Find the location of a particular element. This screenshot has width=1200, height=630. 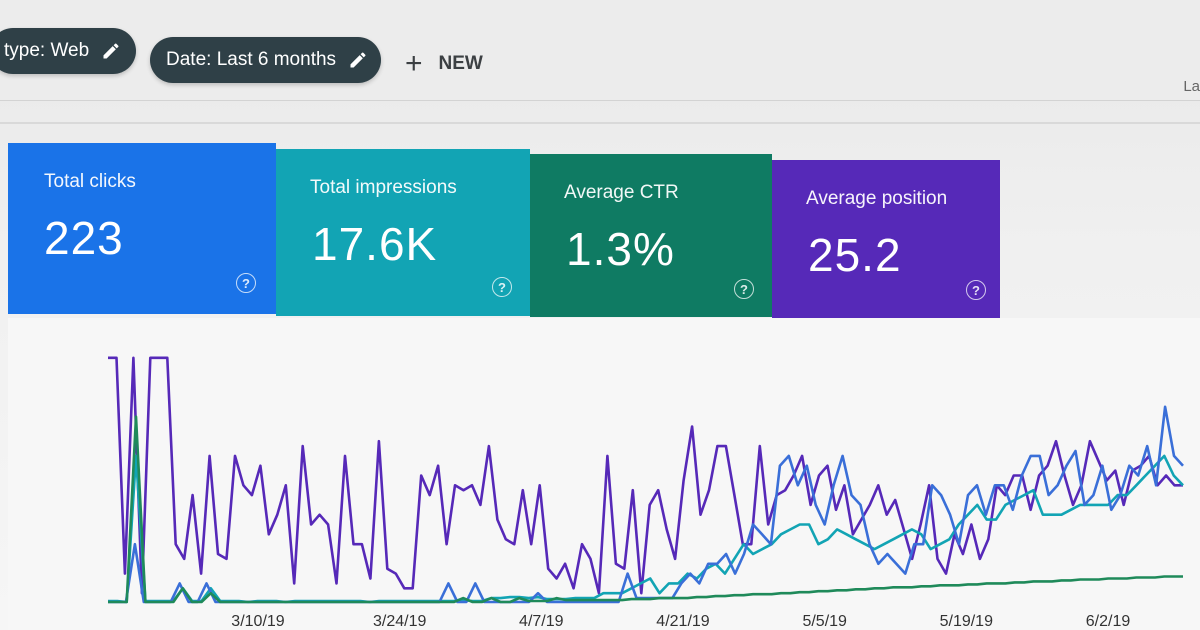

average-ctr-card: Average CTR 1.3% ? is located at coordinates (651, 235).